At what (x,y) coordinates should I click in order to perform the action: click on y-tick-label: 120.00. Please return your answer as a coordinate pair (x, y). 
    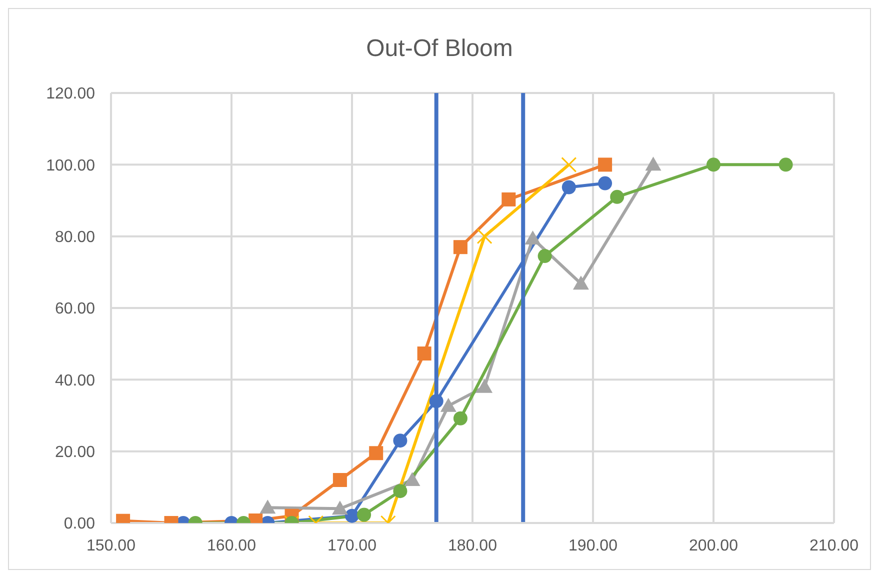
    Looking at the image, I should click on (71, 94).